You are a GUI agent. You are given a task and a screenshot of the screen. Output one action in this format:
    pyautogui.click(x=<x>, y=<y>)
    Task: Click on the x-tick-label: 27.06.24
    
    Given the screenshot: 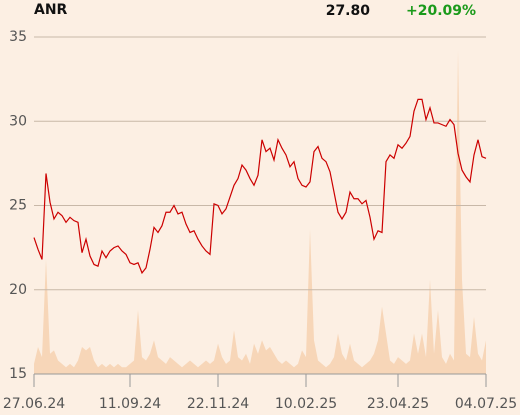 What is the action you would take?
    pyautogui.click(x=34, y=404)
    